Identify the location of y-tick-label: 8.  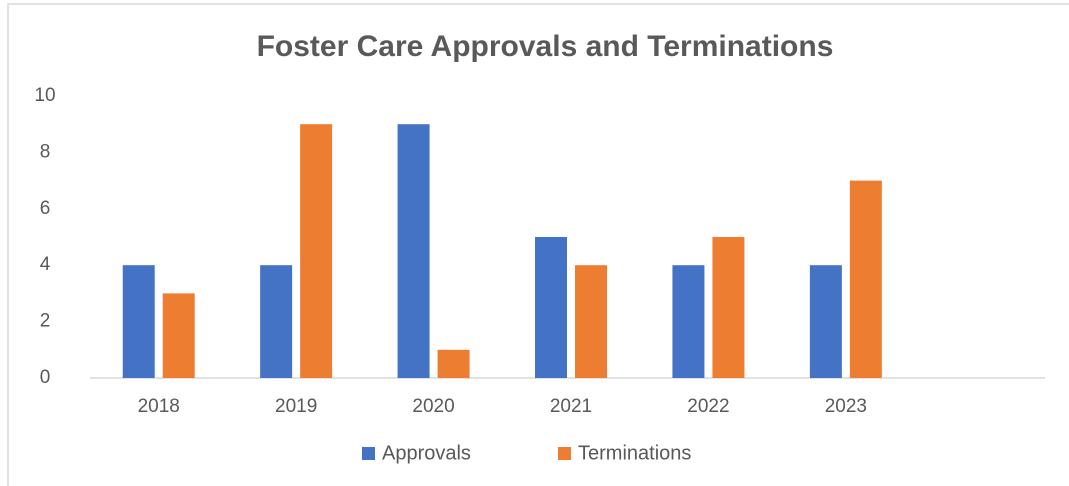
(45, 151).